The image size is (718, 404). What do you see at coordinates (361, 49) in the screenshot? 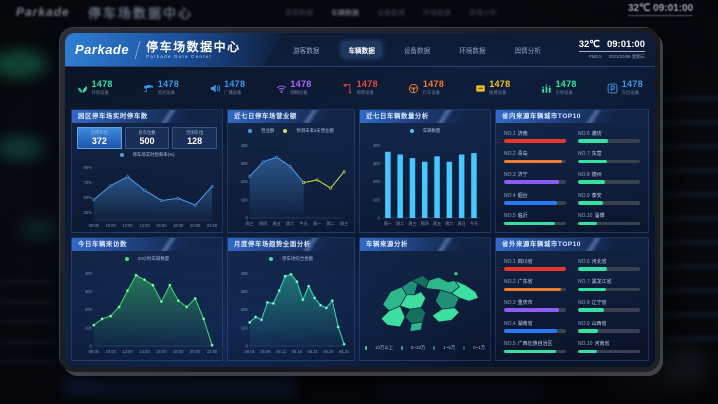
I see `nav-tab-2: 车辆数据` at bounding box center [361, 49].